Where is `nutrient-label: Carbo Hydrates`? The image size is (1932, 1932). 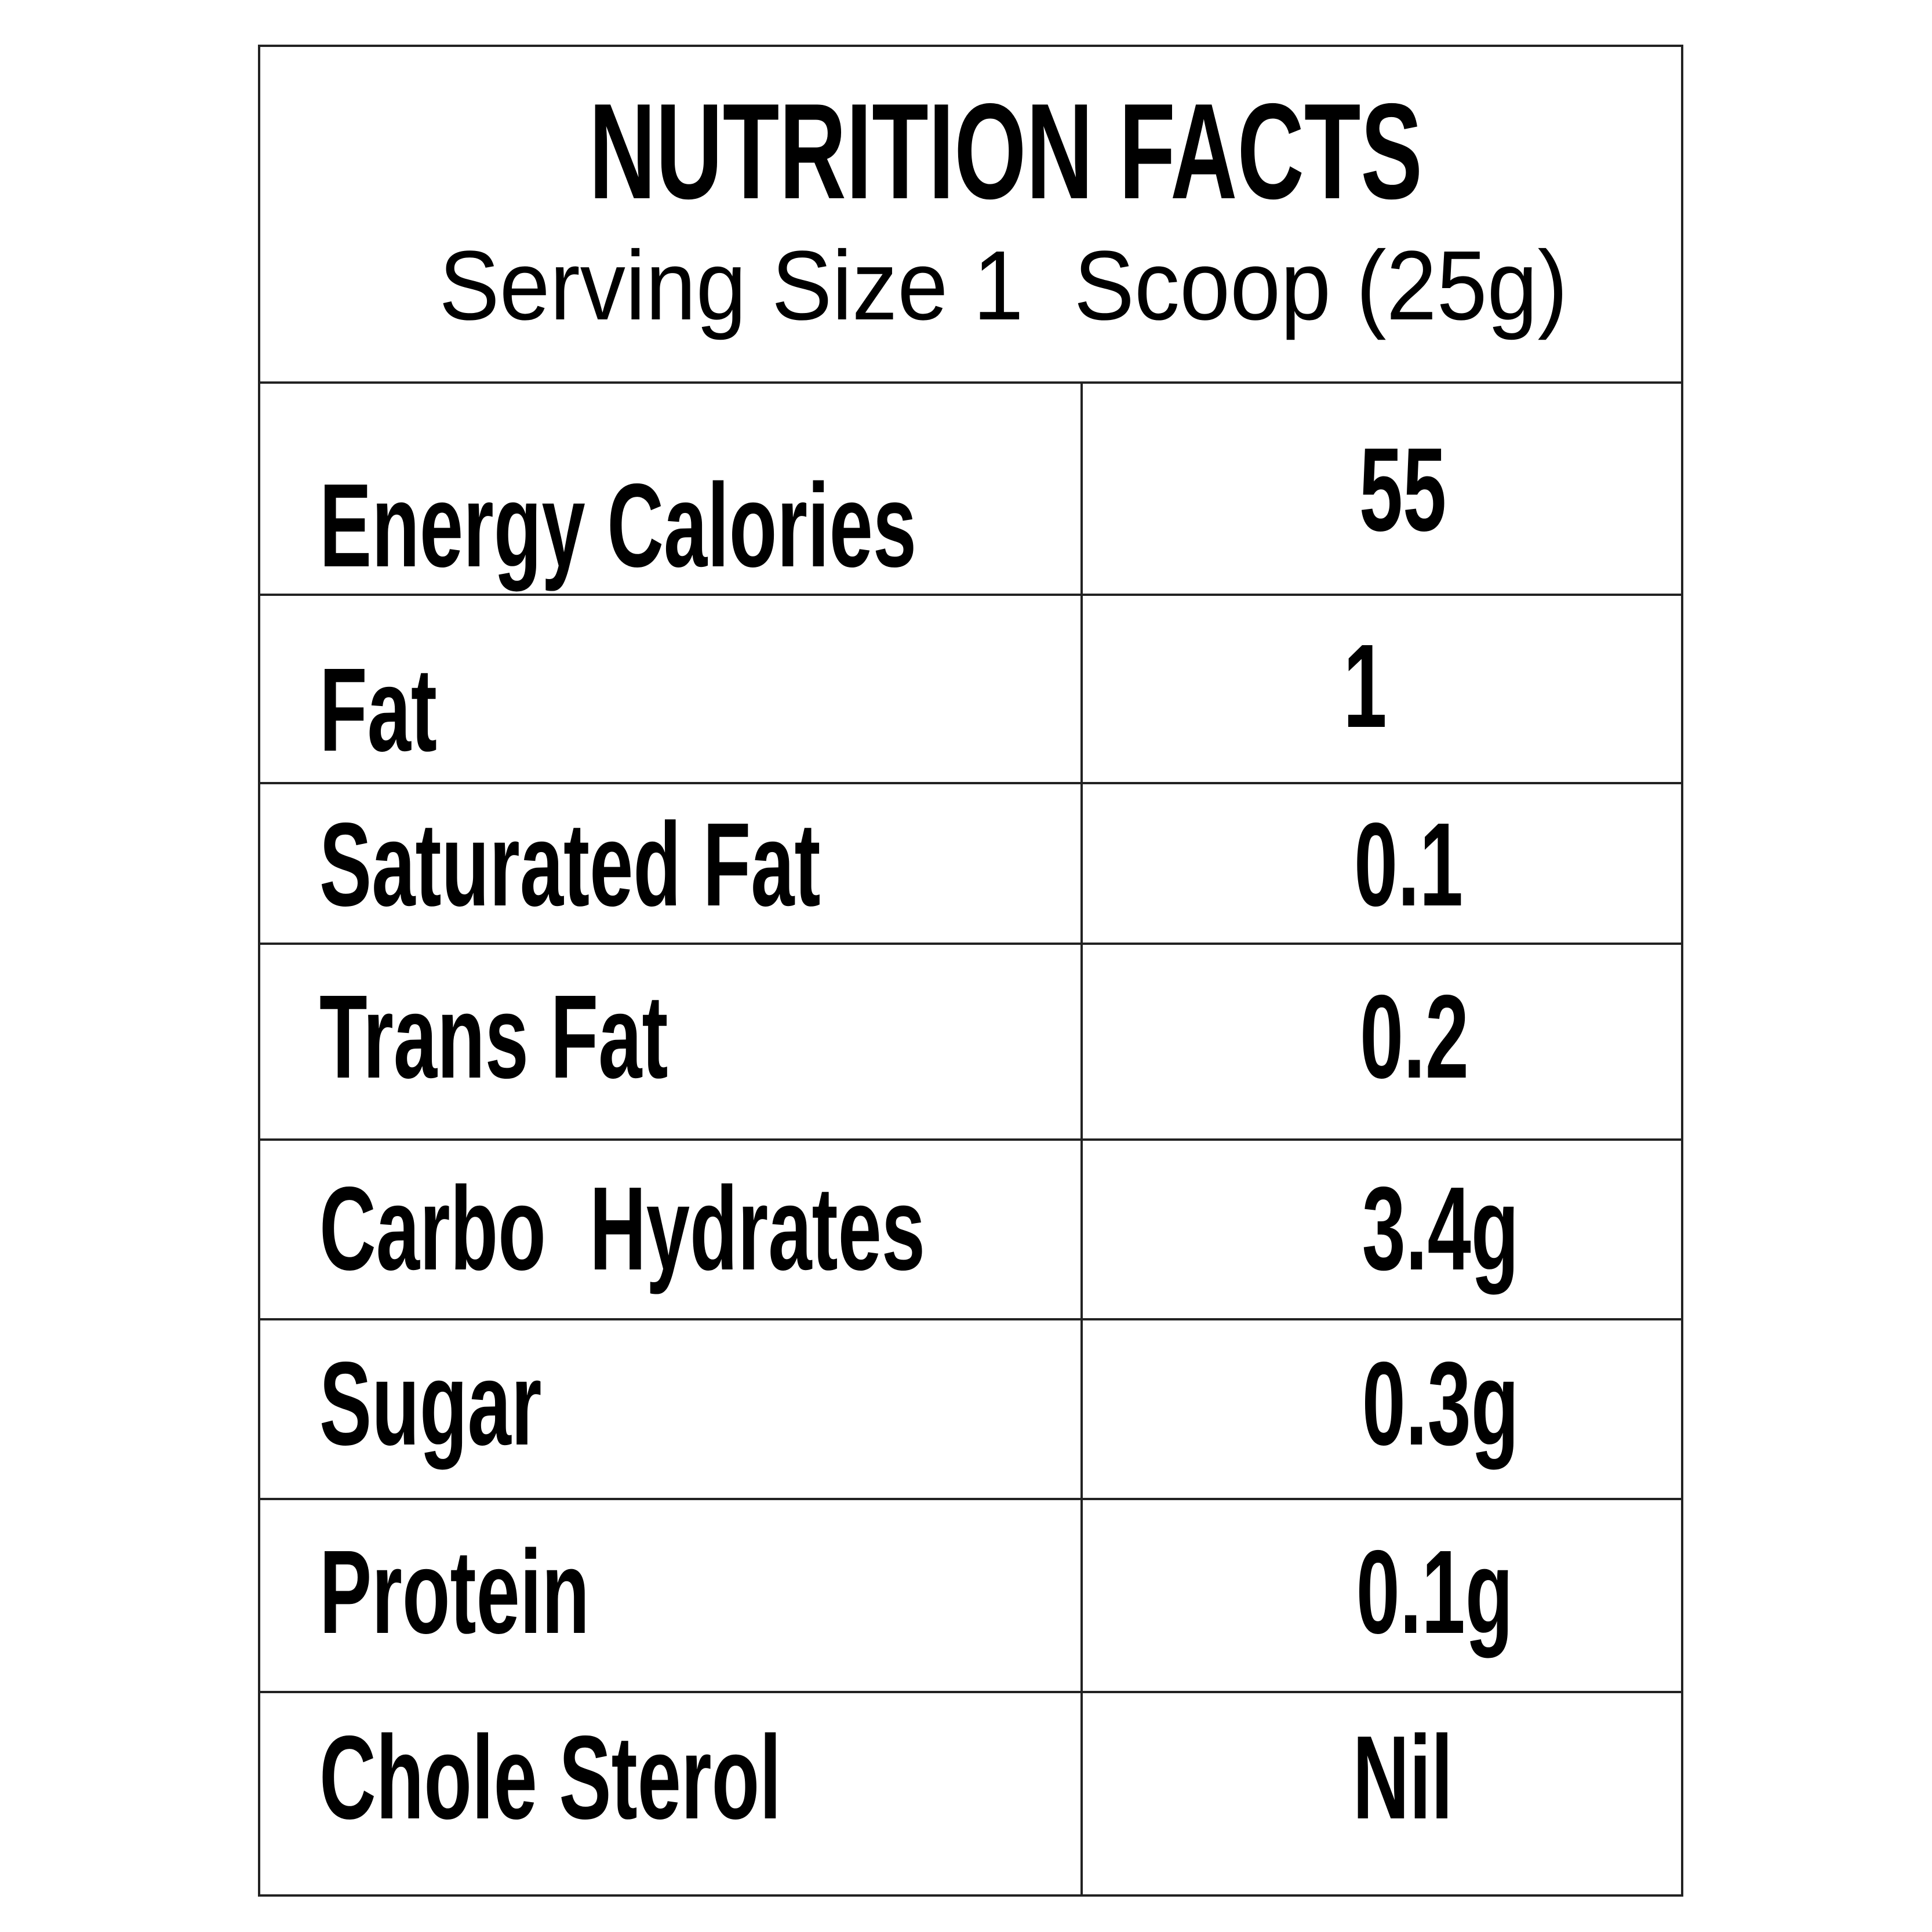 nutrient-label: Carbo Hydrates is located at coordinates (622, 1228).